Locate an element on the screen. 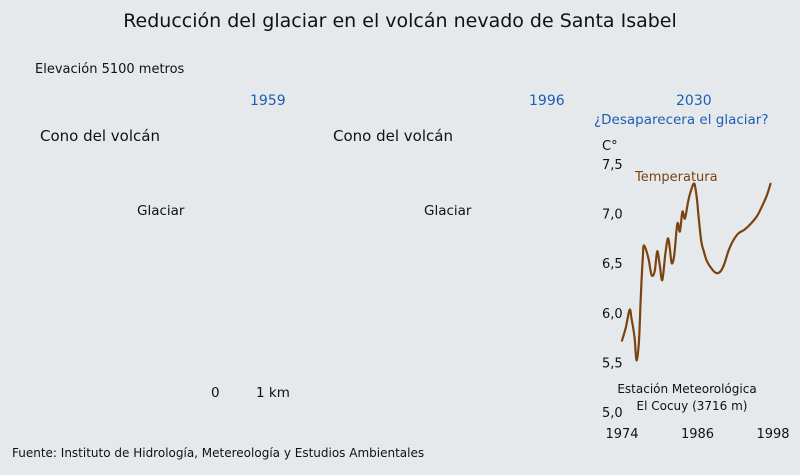 The image size is (800, 475). station-annotation-line2: El Cocuy (3716 m) is located at coordinates (692, 406).